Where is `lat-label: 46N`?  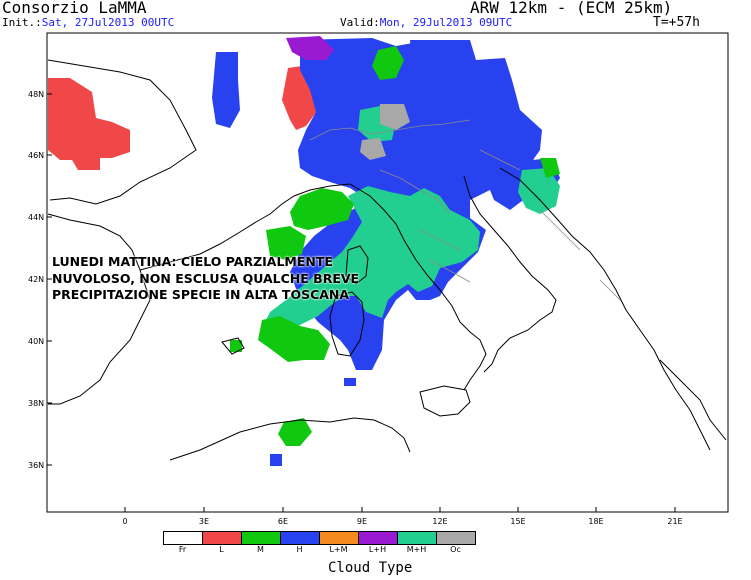 lat-label: 46N is located at coordinates (36, 155).